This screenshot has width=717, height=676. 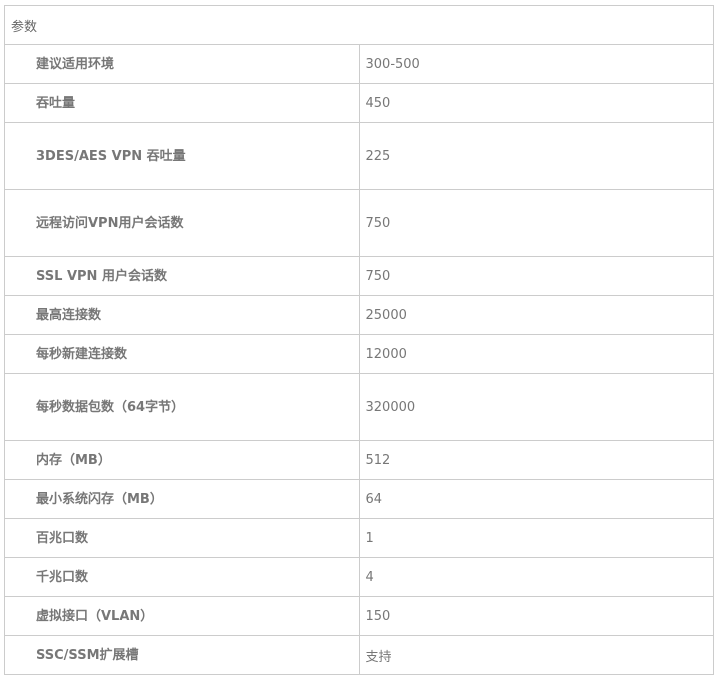 I want to click on param-label: SSC/SSM扩展槽, so click(x=182, y=655).